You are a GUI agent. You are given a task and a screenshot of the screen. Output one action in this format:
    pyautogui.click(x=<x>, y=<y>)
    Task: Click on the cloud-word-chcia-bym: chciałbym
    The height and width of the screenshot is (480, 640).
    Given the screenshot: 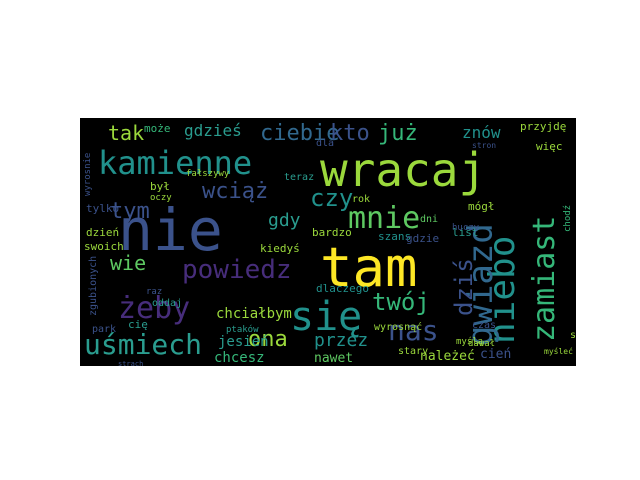 What is the action you would take?
    pyautogui.click(x=254, y=314)
    